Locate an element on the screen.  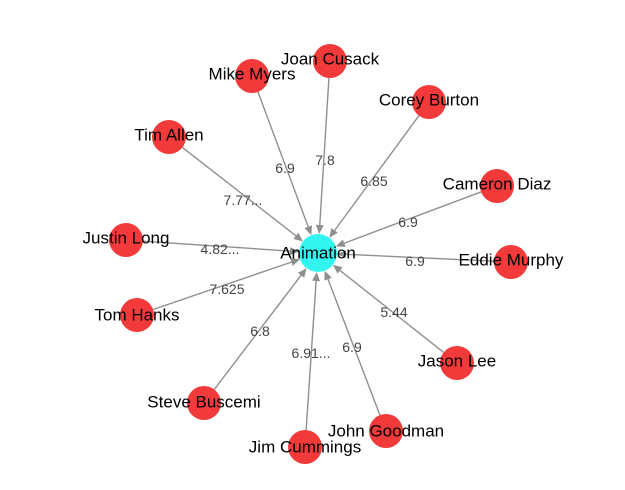
arrowhead-tim-allen is located at coordinates (298, 237).